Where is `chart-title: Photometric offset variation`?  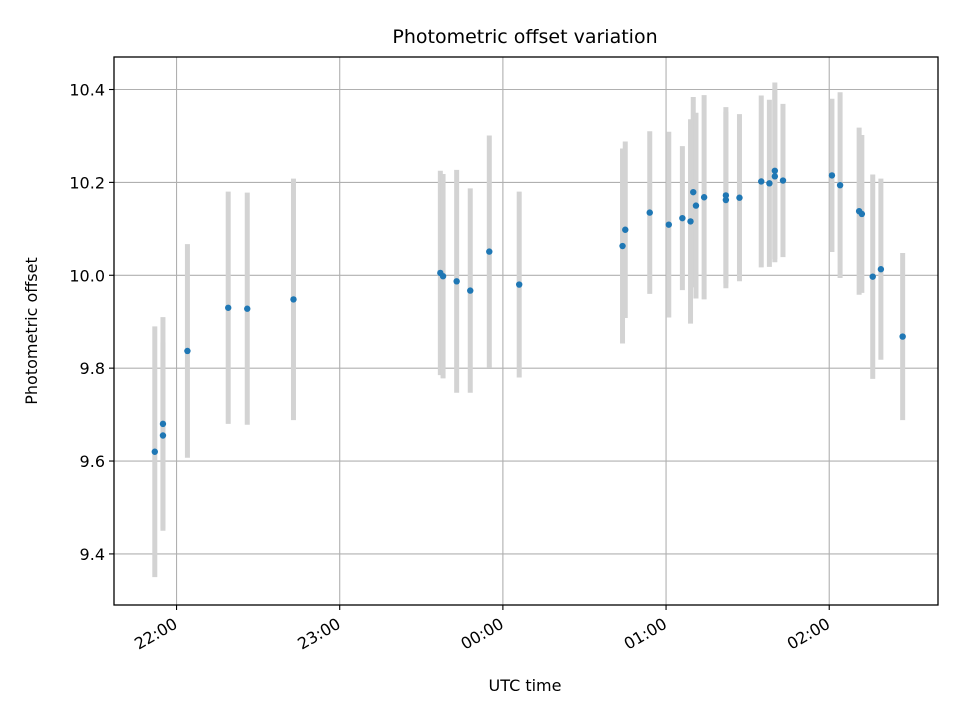 chart-title: Photometric offset variation is located at coordinates (524, 37).